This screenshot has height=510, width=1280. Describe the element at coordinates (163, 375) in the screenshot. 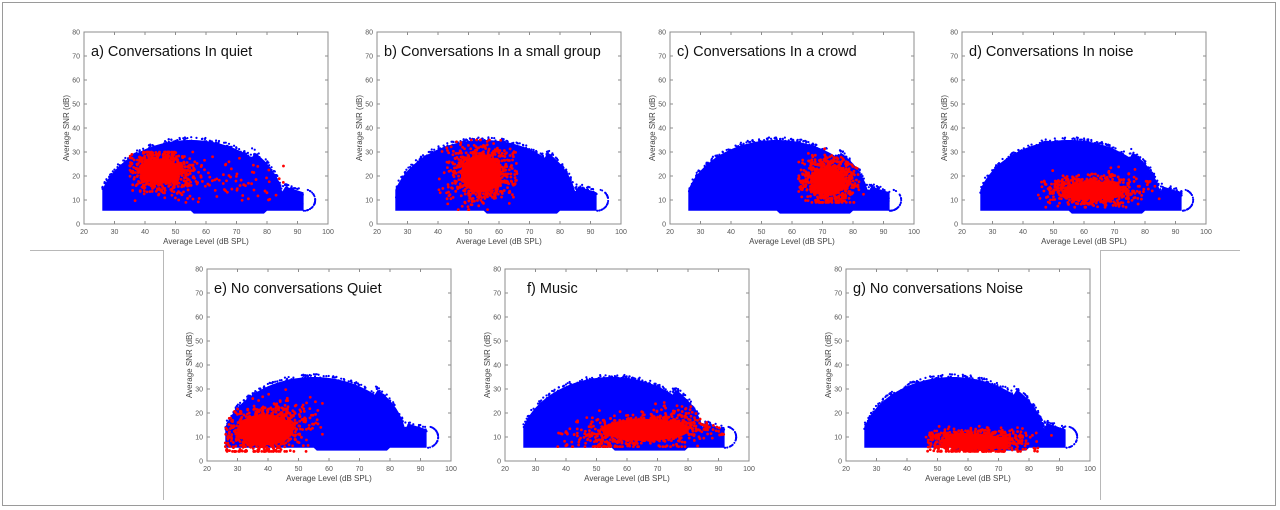

I see `divider-left-vertical` at that location.